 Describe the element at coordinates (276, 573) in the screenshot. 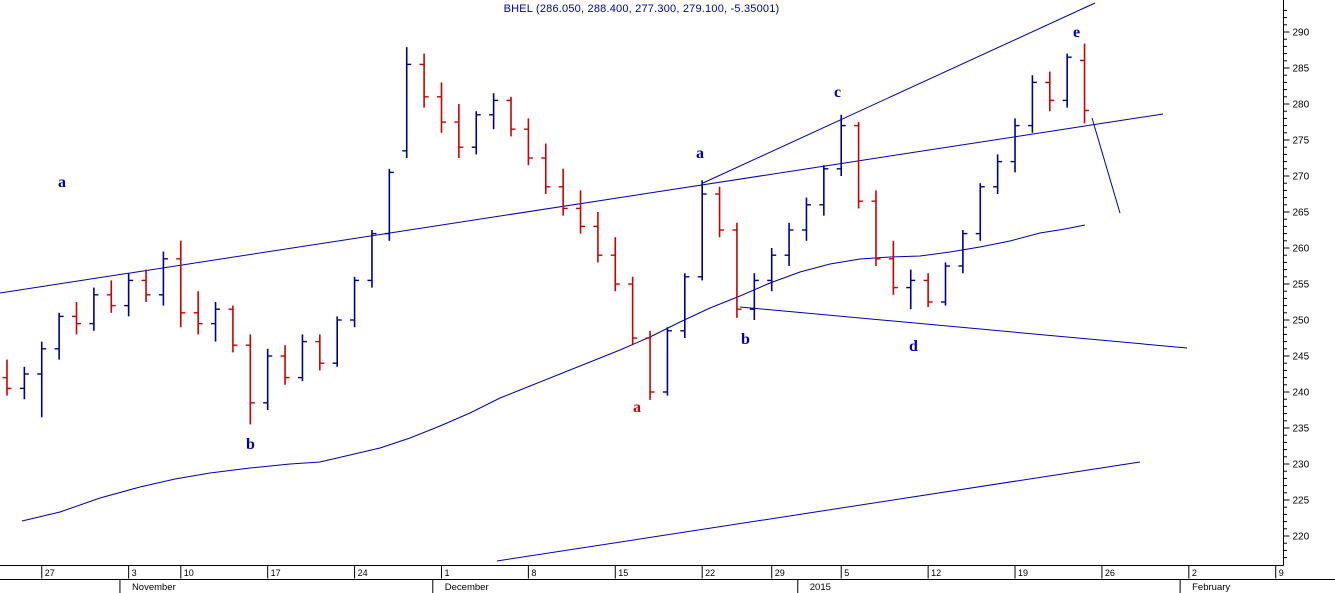

I see `date-label: 17` at that location.